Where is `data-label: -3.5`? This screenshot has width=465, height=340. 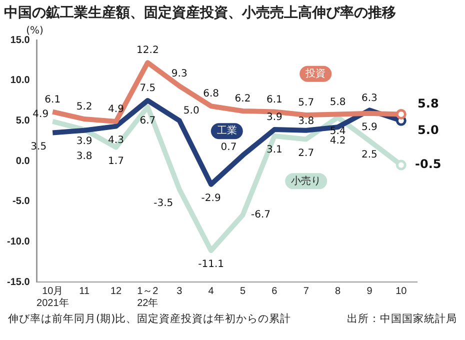 data-label: -3.5 is located at coordinates (164, 203).